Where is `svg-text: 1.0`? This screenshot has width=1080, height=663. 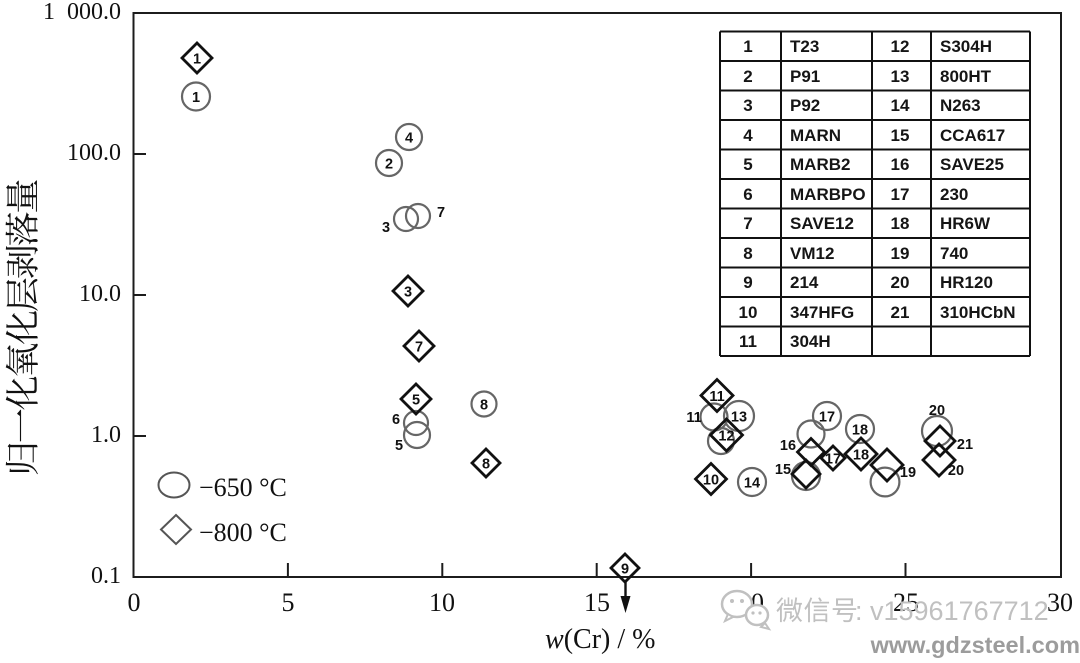
svg-text: 1.0 is located at coordinates (106, 435).